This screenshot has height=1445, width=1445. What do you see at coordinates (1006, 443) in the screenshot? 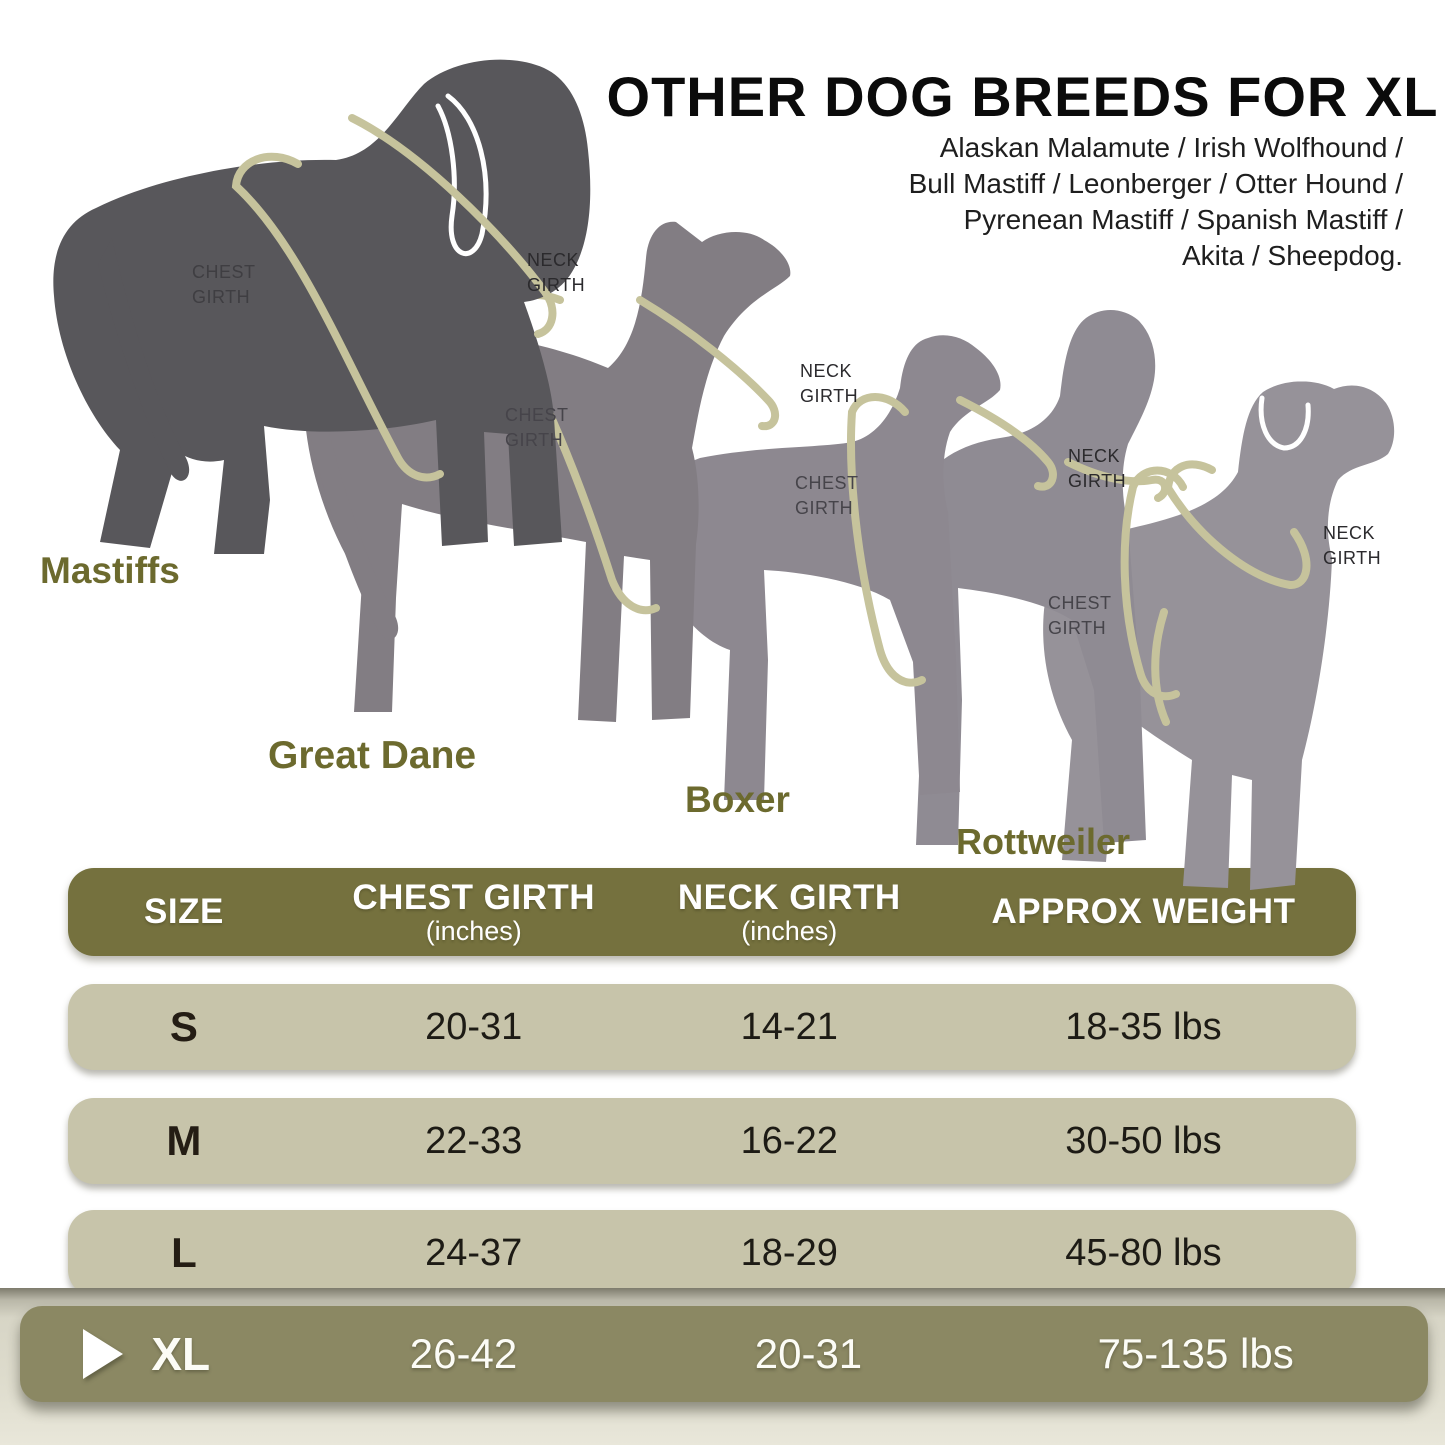
I see `dog3-neck-girth-strap` at bounding box center [1006, 443].